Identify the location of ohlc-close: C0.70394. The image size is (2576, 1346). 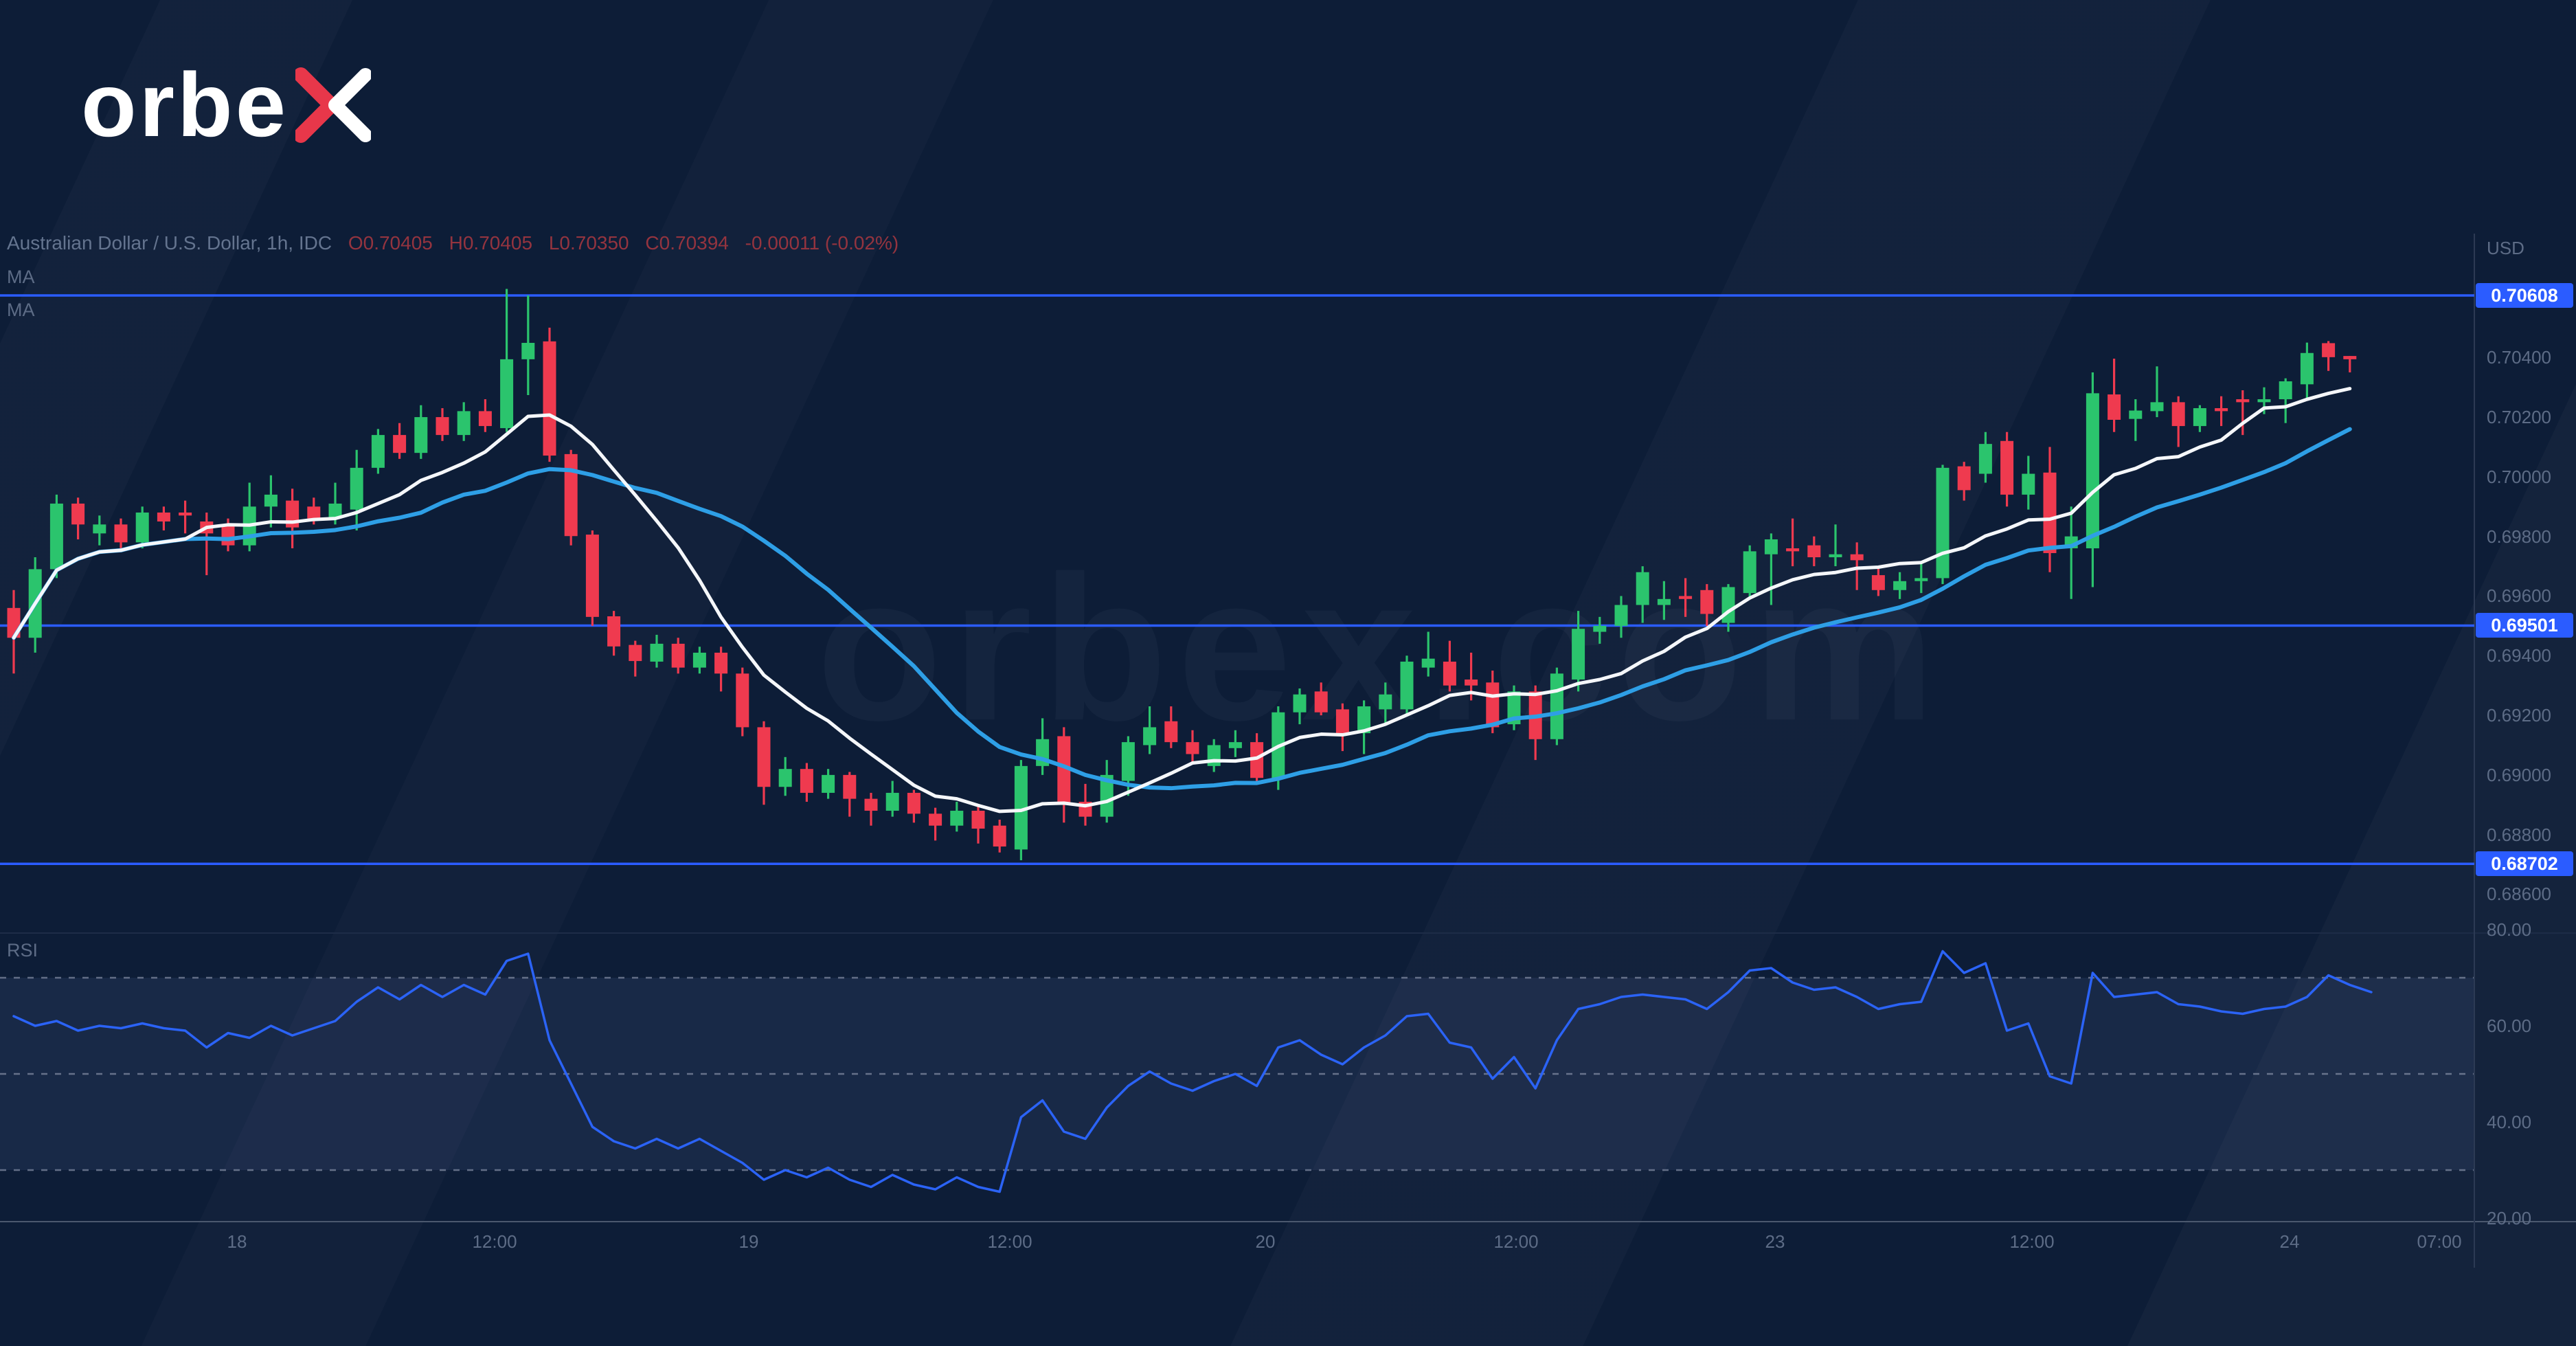
(687, 243).